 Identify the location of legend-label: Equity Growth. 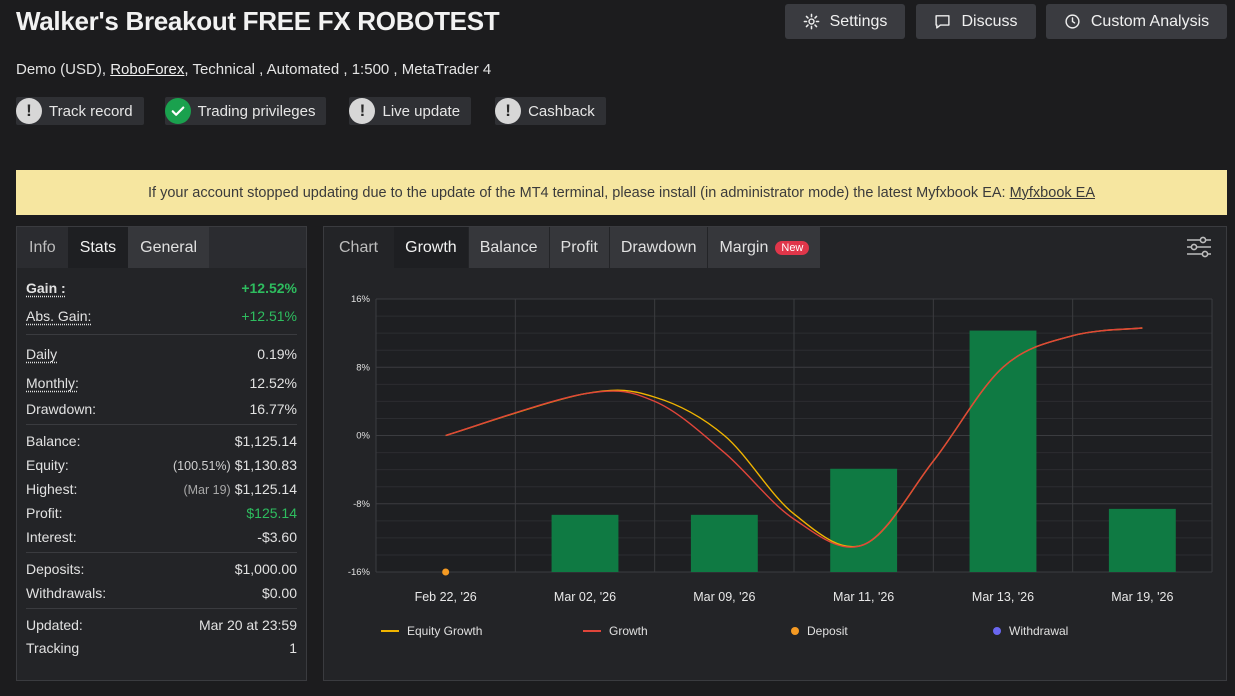
(445, 631).